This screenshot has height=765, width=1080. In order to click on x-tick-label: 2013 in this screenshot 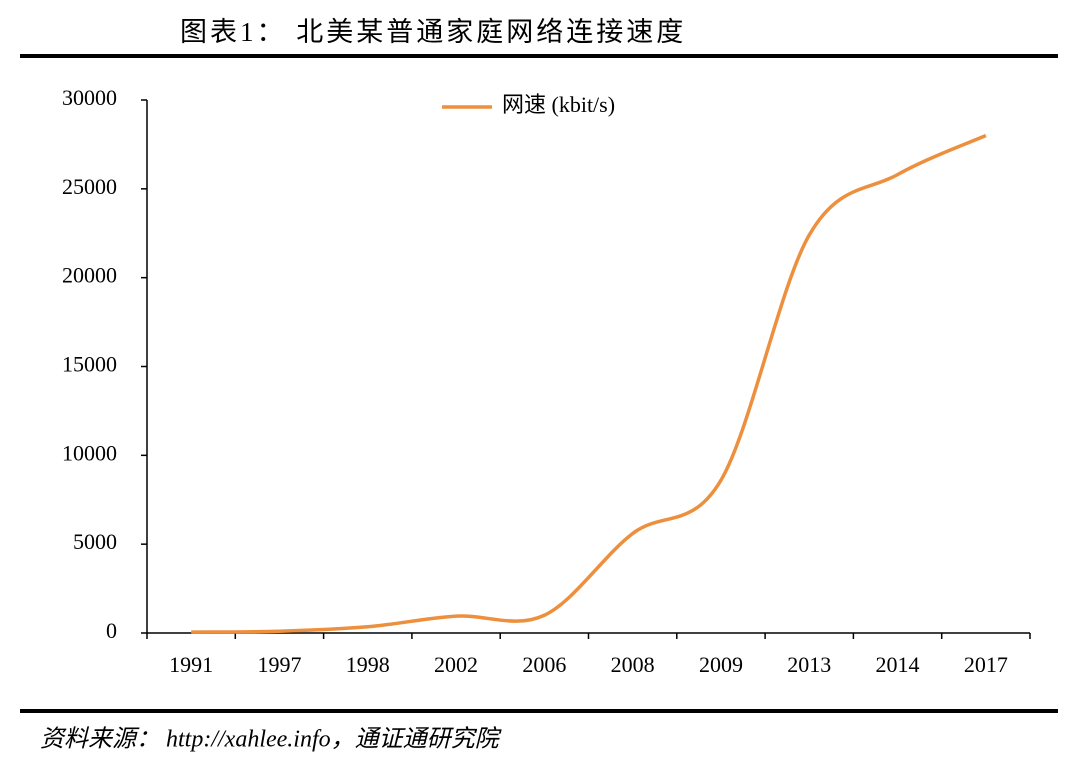, I will do `click(809, 664)`.